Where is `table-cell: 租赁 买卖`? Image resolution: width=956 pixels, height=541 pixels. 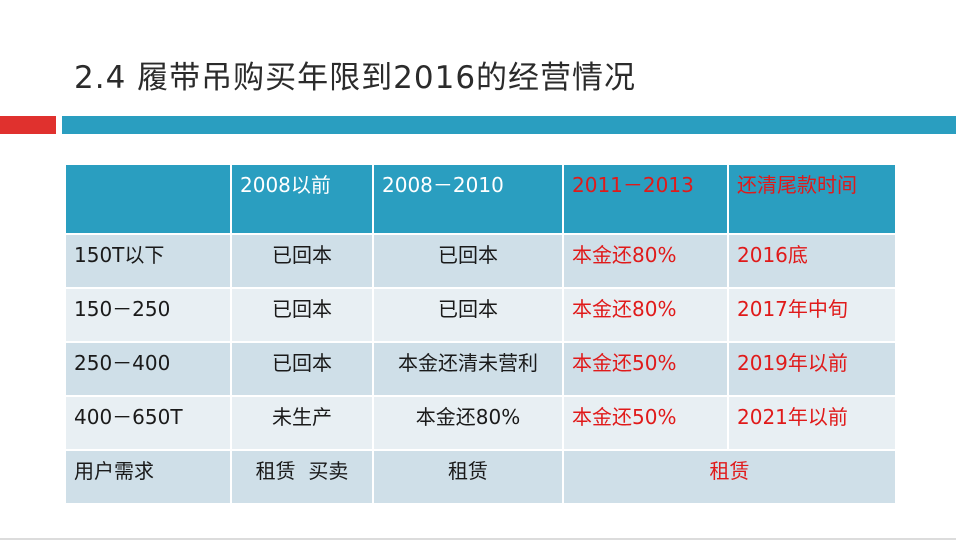
table-cell: 租赁 买卖 is located at coordinates (302, 477).